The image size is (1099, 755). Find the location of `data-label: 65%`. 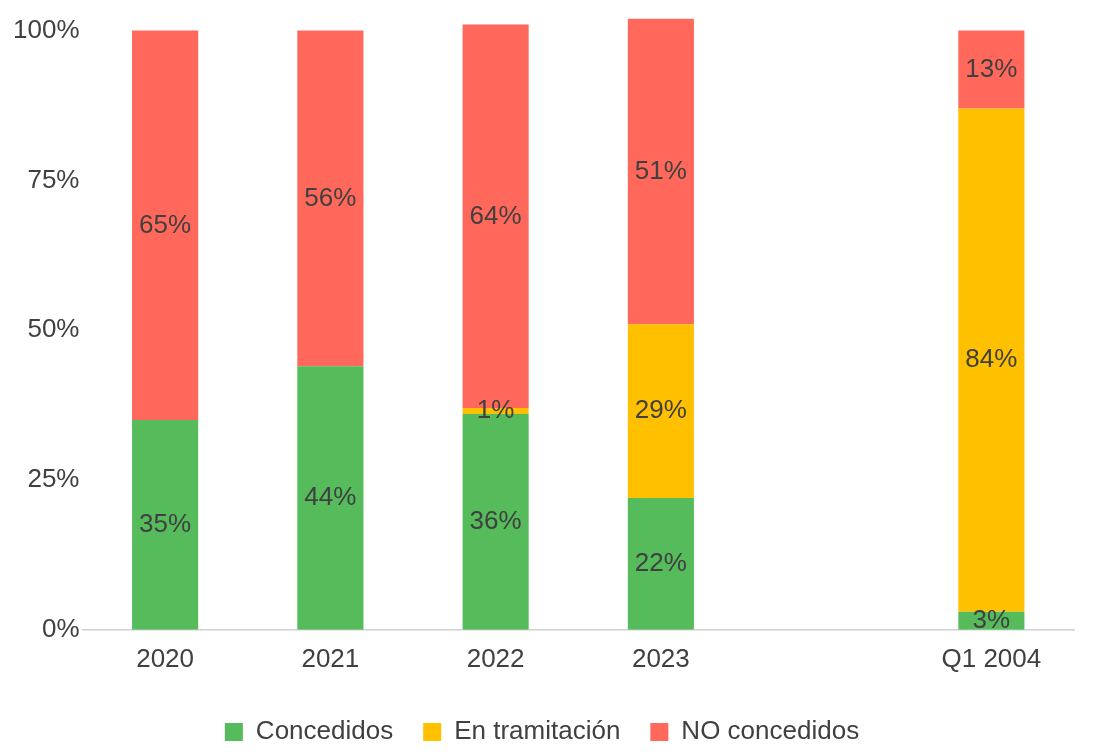

data-label: 65% is located at coordinates (165, 223).